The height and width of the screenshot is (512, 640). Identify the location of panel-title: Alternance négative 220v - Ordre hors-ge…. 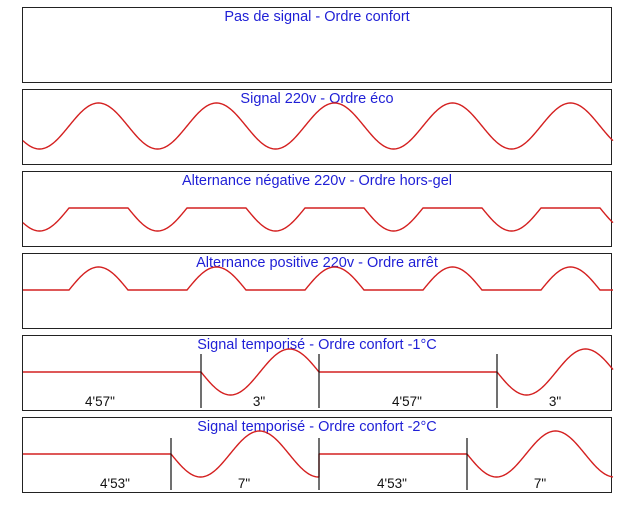
(316, 181).